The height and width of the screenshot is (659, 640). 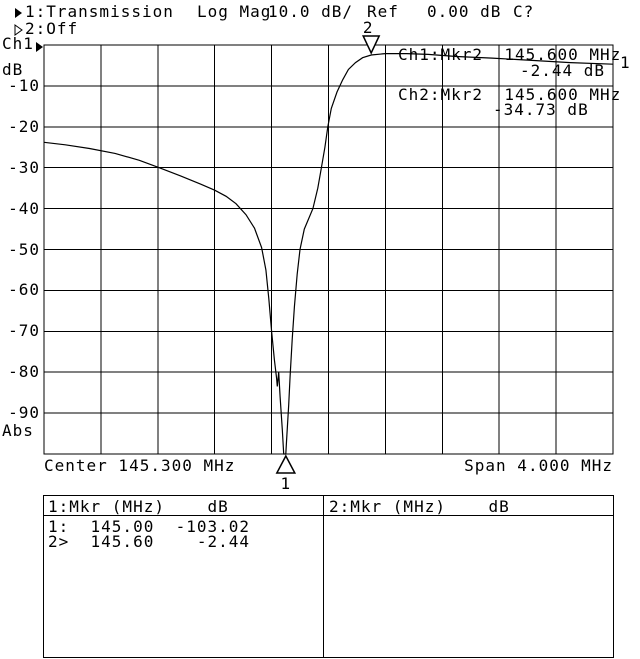 I want to click on left-header-separator, so click(x=183, y=515).